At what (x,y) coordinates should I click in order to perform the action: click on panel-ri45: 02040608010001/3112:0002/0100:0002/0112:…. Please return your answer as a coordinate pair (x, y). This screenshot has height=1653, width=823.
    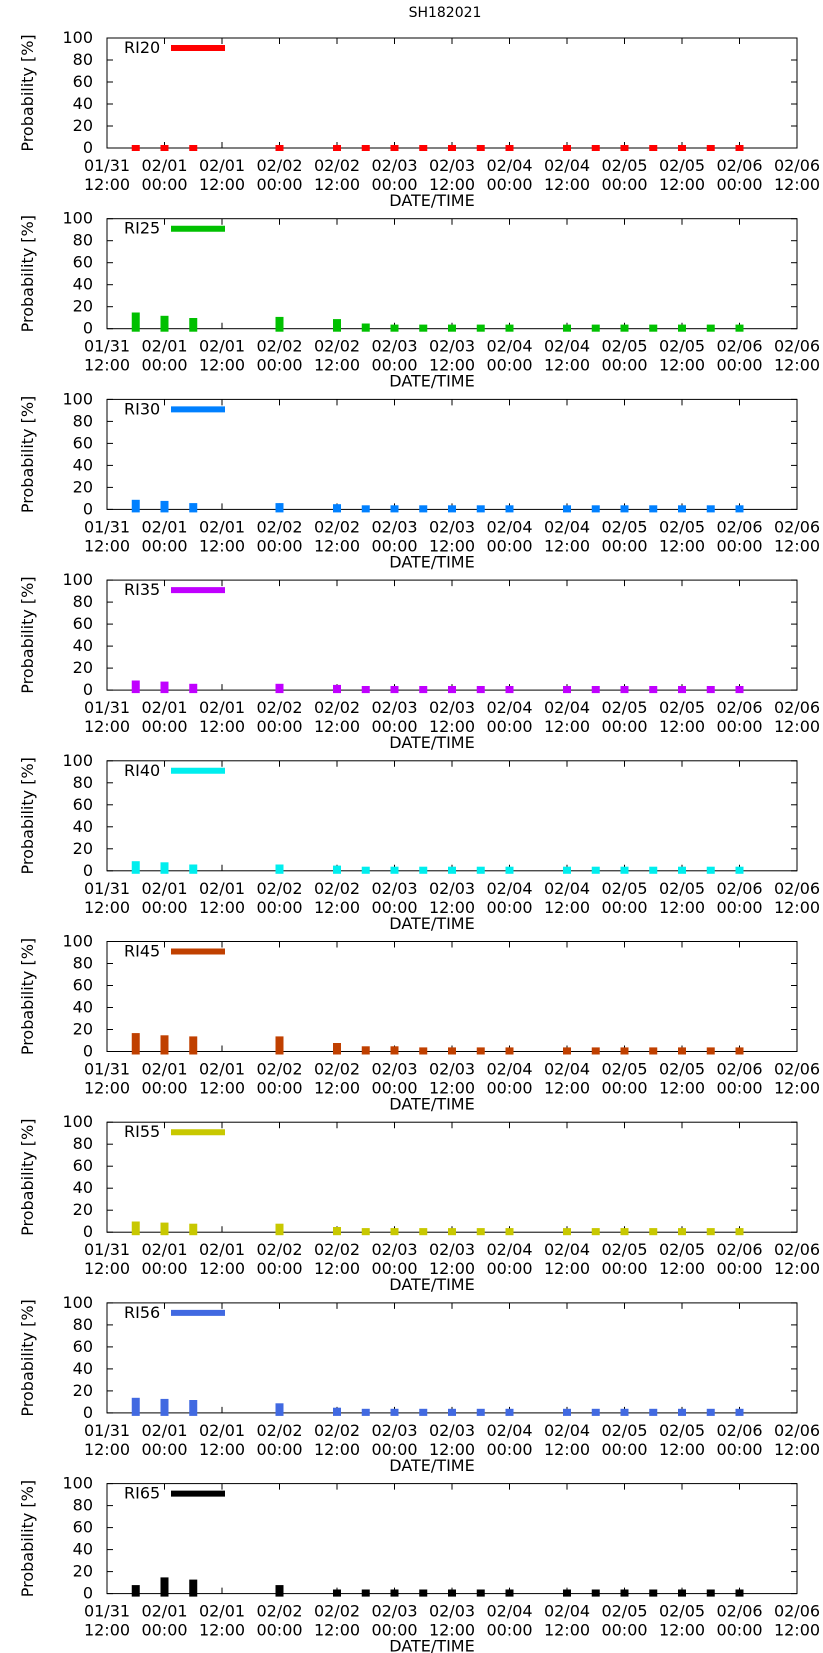
    Looking at the image, I should click on (419, 1023).